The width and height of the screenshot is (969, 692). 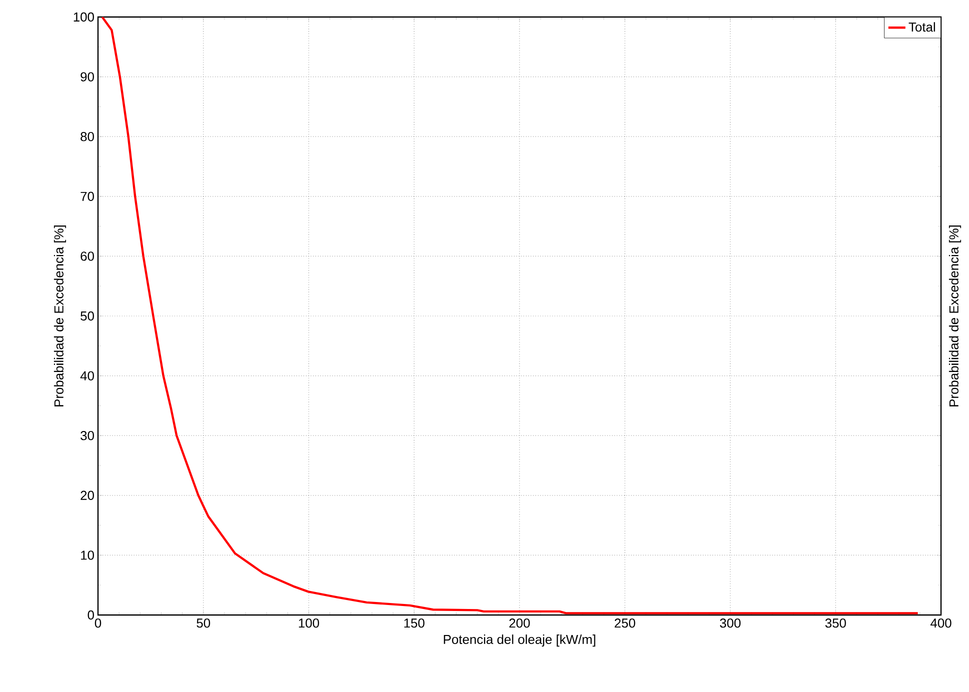 I want to click on x-tick-label: 150, so click(x=414, y=623).